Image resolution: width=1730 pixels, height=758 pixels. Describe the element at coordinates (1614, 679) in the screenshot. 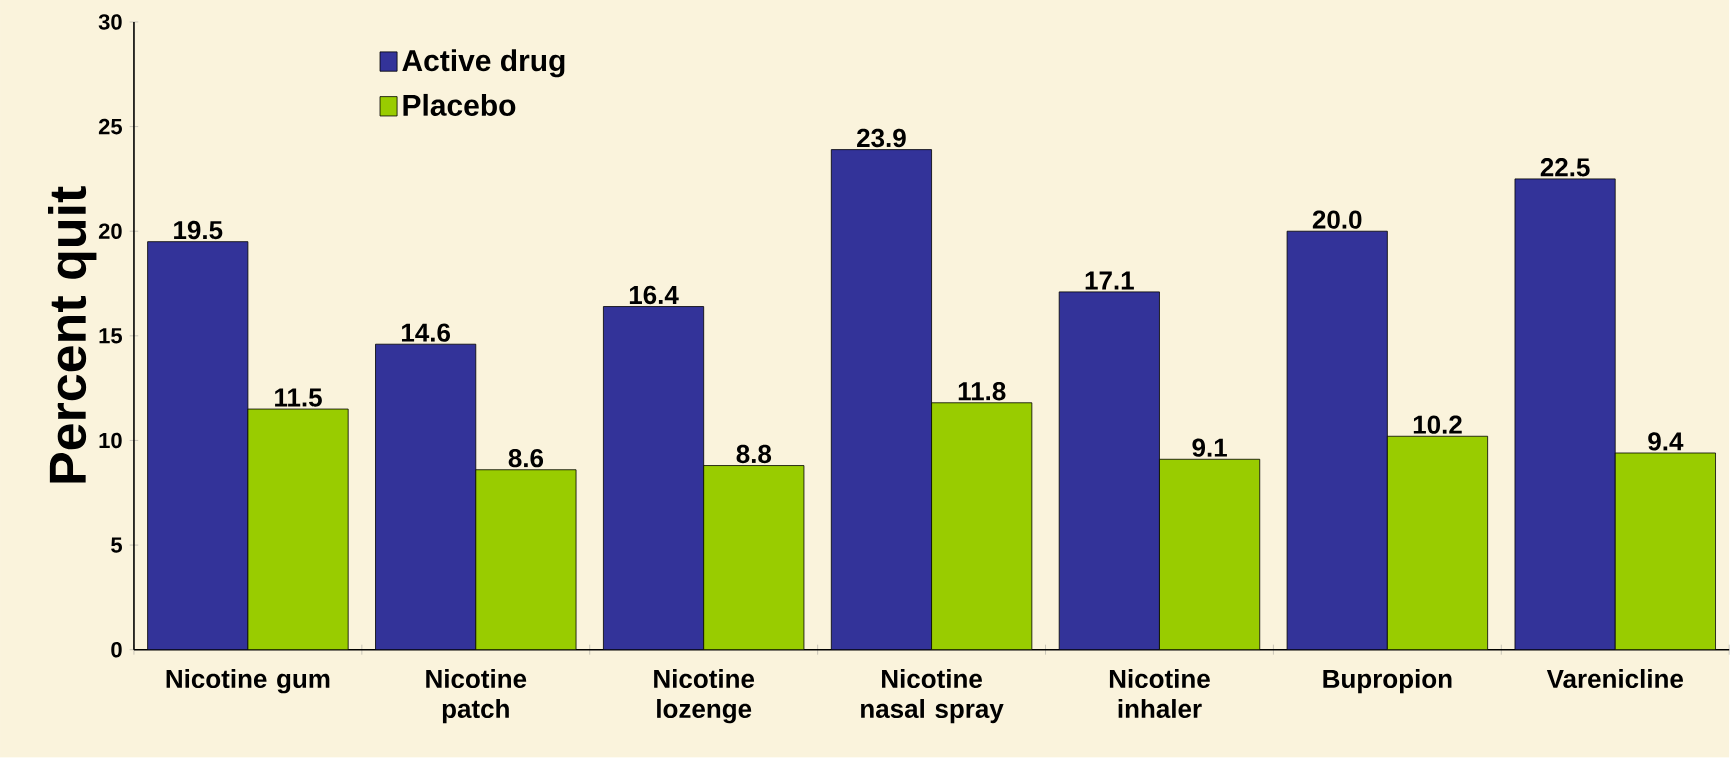

I see `x-tick-label: Varenicline` at that location.